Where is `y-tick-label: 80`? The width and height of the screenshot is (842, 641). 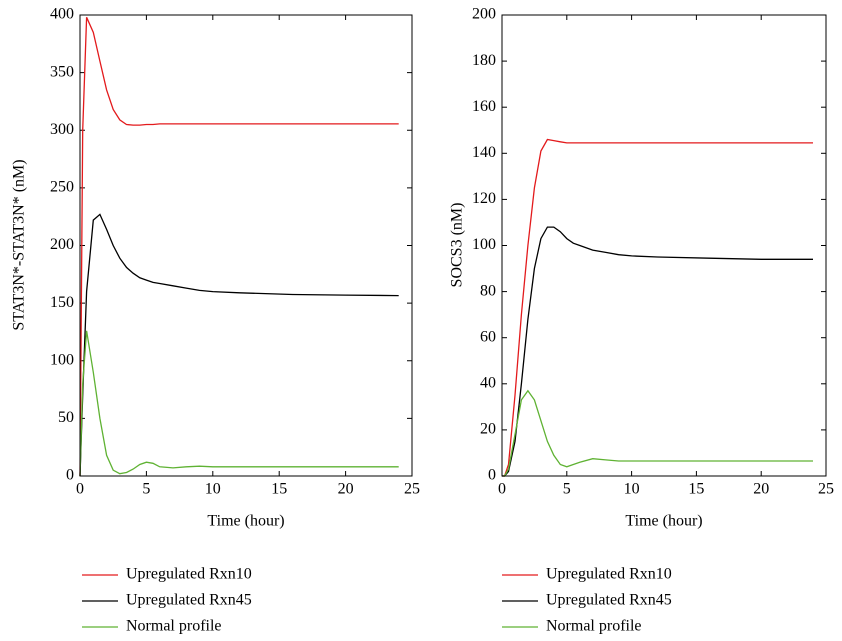
y-tick-label: 80 is located at coordinates (488, 290).